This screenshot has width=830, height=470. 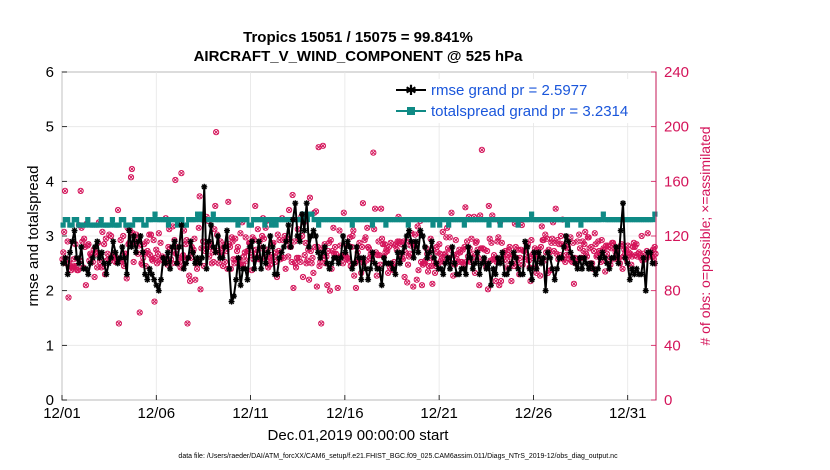 What do you see at coordinates (359, 56) in the screenshot?
I see `chart-title-line2: AIRCRAFT_V_WIND_COMPONENT @ 525 hPa` at bounding box center [359, 56].